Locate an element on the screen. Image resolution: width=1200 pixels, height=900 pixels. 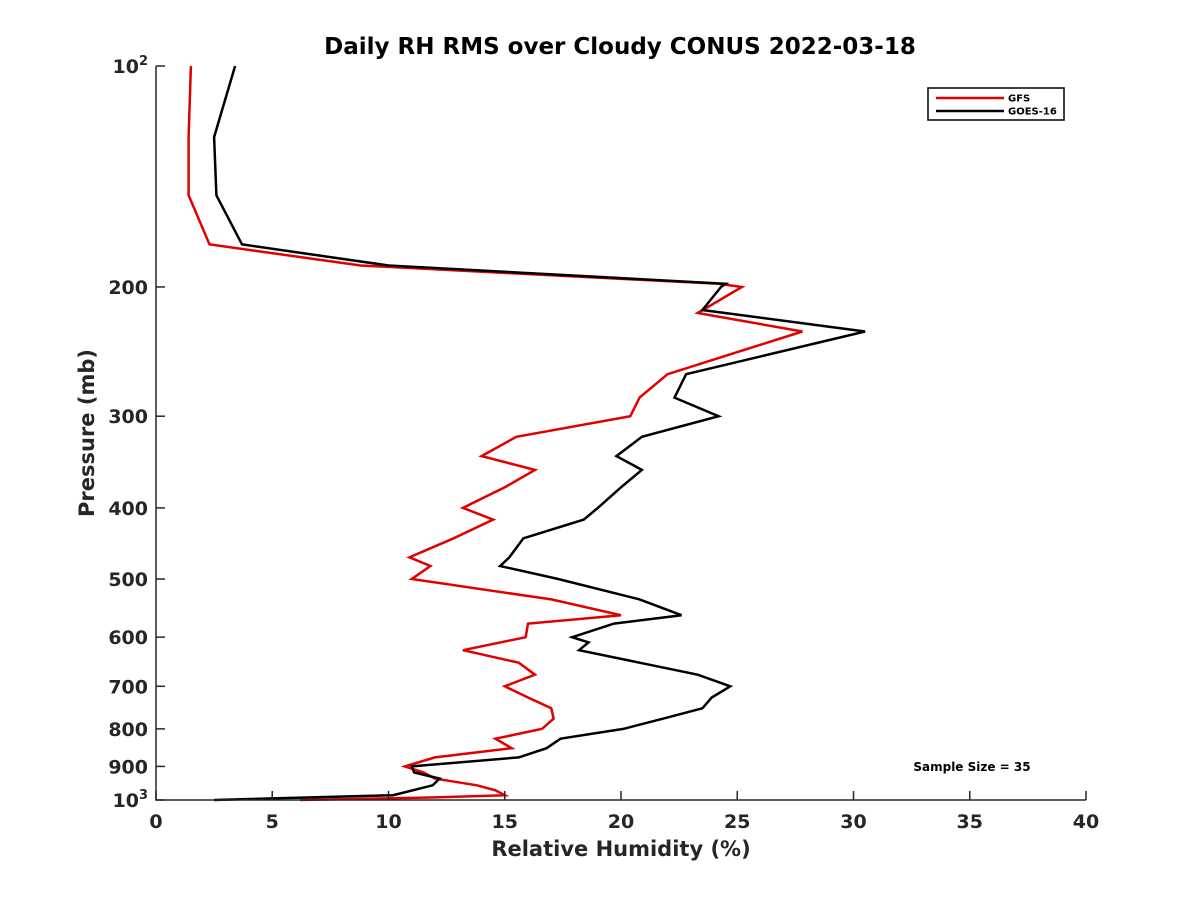
x-tick-label: 20 is located at coordinates (621, 822).